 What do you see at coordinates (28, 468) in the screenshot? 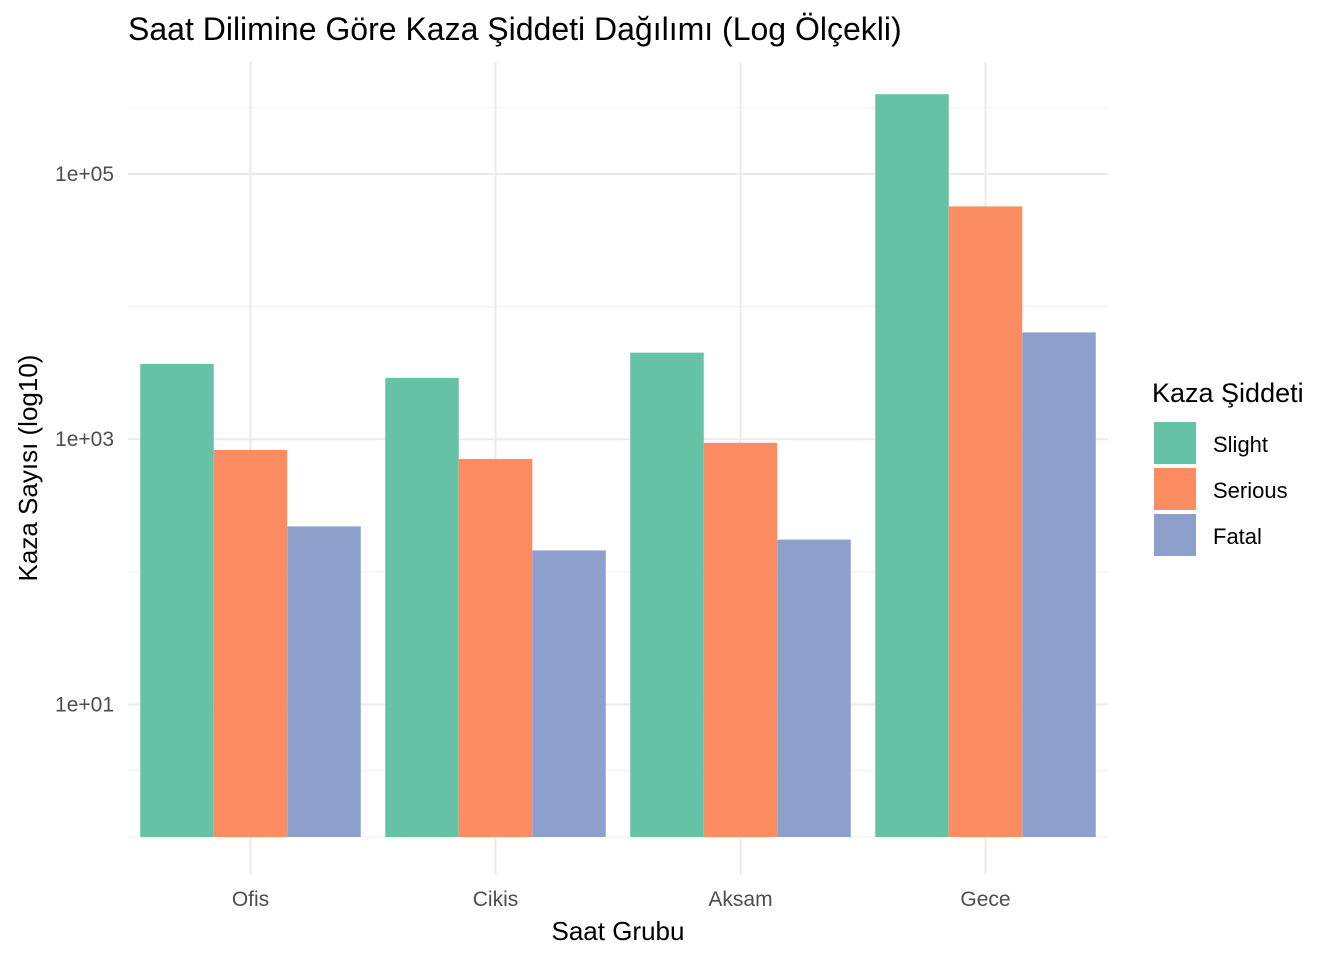
I see `y-axis-title: Kaza Sayısı (log10)` at bounding box center [28, 468].